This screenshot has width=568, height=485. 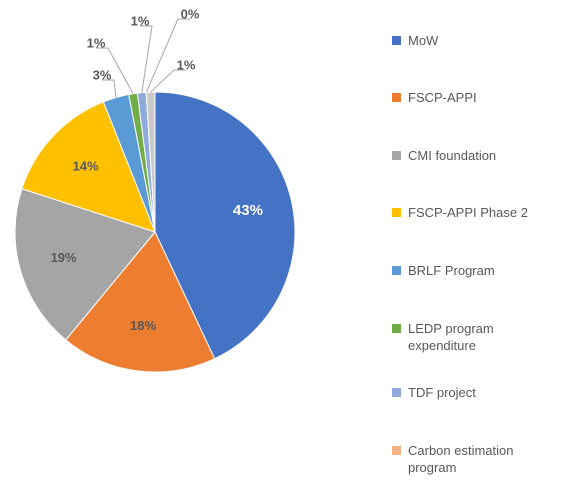 I want to click on legend-label: FSCP-APPI, so click(x=442, y=97).